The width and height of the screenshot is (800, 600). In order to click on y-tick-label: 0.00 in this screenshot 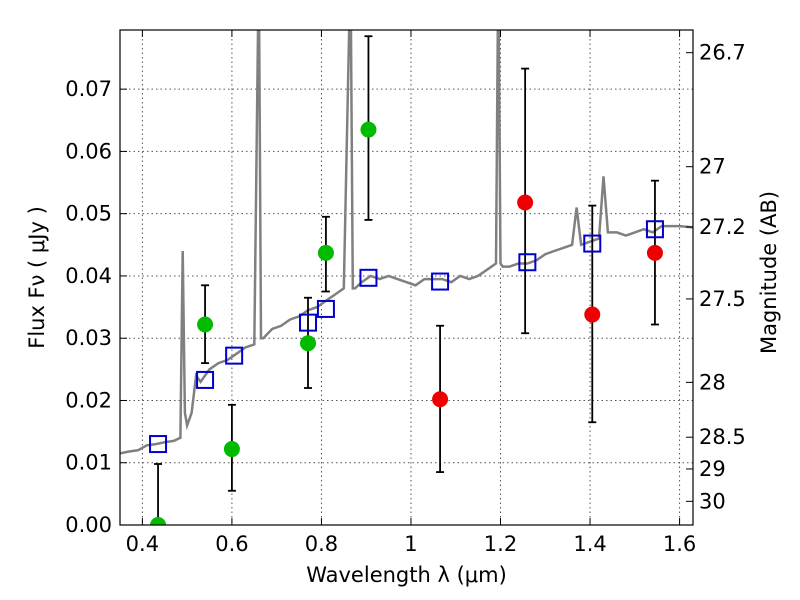, I will do `click(88, 525)`.